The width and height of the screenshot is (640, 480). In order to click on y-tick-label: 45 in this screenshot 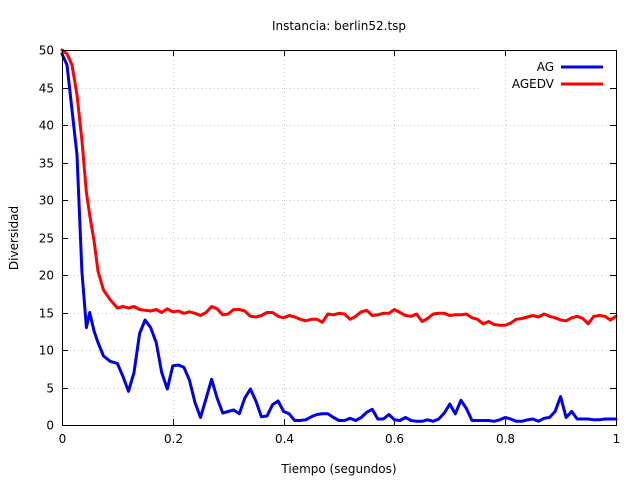, I will do `click(46, 89)`.